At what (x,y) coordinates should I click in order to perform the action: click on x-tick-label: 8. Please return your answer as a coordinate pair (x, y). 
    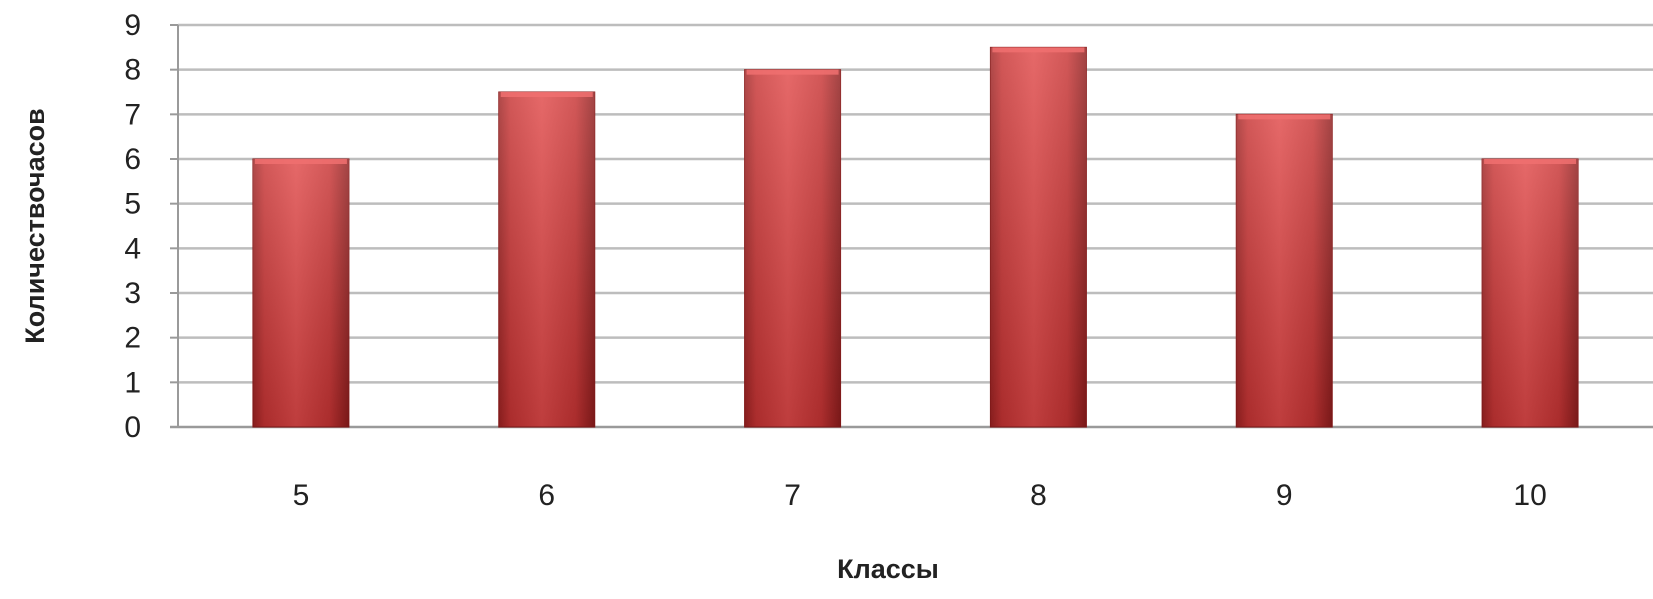
    Looking at the image, I should click on (1038, 495).